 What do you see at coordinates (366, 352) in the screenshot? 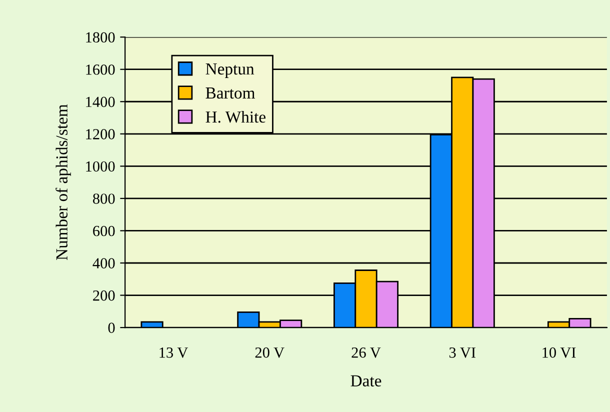
I see `x-tick-label: 26 V` at bounding box center [366, 352].